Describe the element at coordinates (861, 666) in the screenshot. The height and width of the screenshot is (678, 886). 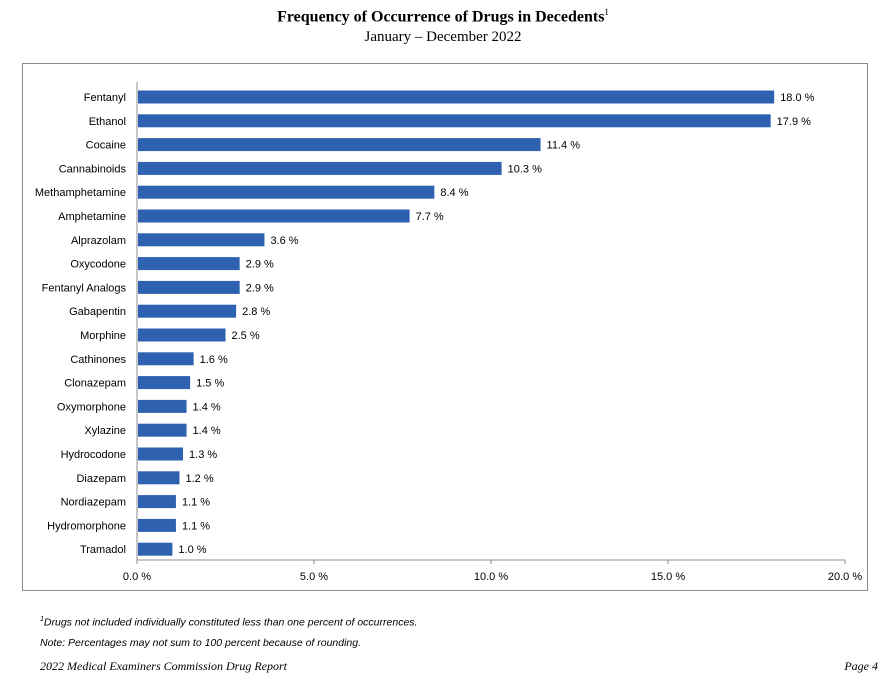
I see `page-number: Page 4` at that location.